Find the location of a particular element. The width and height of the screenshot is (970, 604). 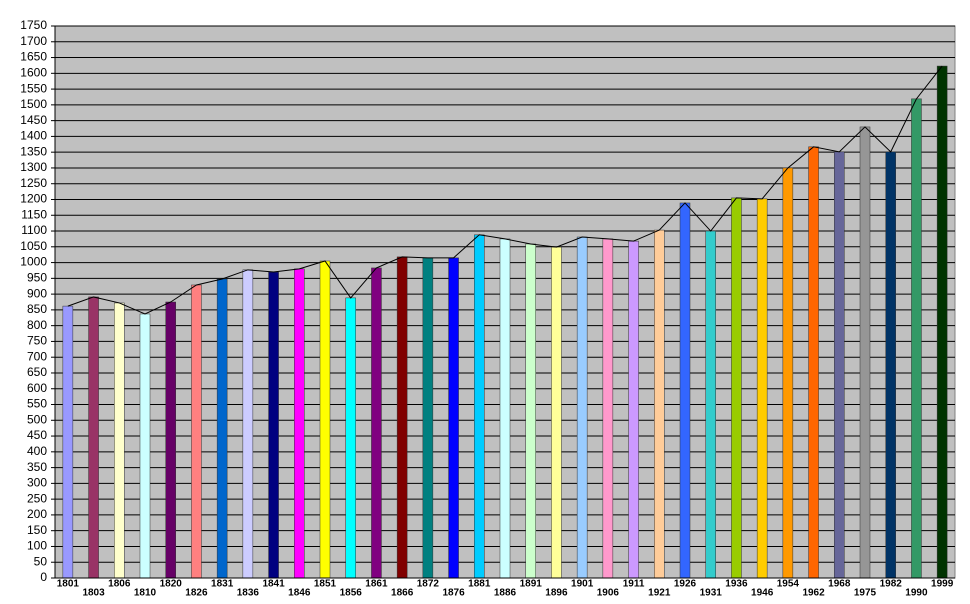

x-tick-label: 1846 is located at coordinates (299, 593).